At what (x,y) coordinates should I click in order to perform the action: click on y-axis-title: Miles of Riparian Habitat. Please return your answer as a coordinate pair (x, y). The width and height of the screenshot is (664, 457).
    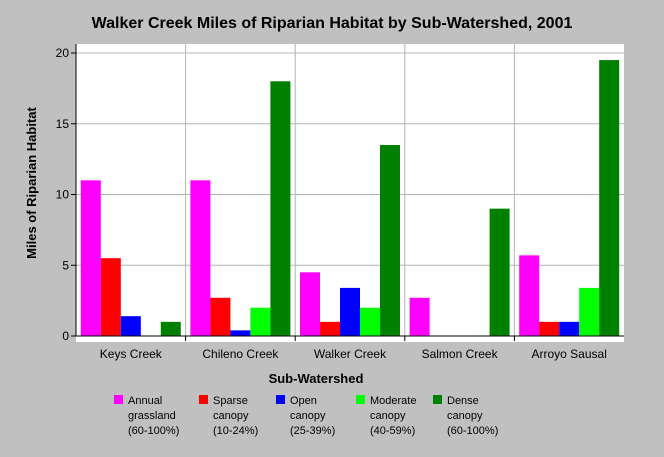
    Looking at the image, I should click on (31, 182).